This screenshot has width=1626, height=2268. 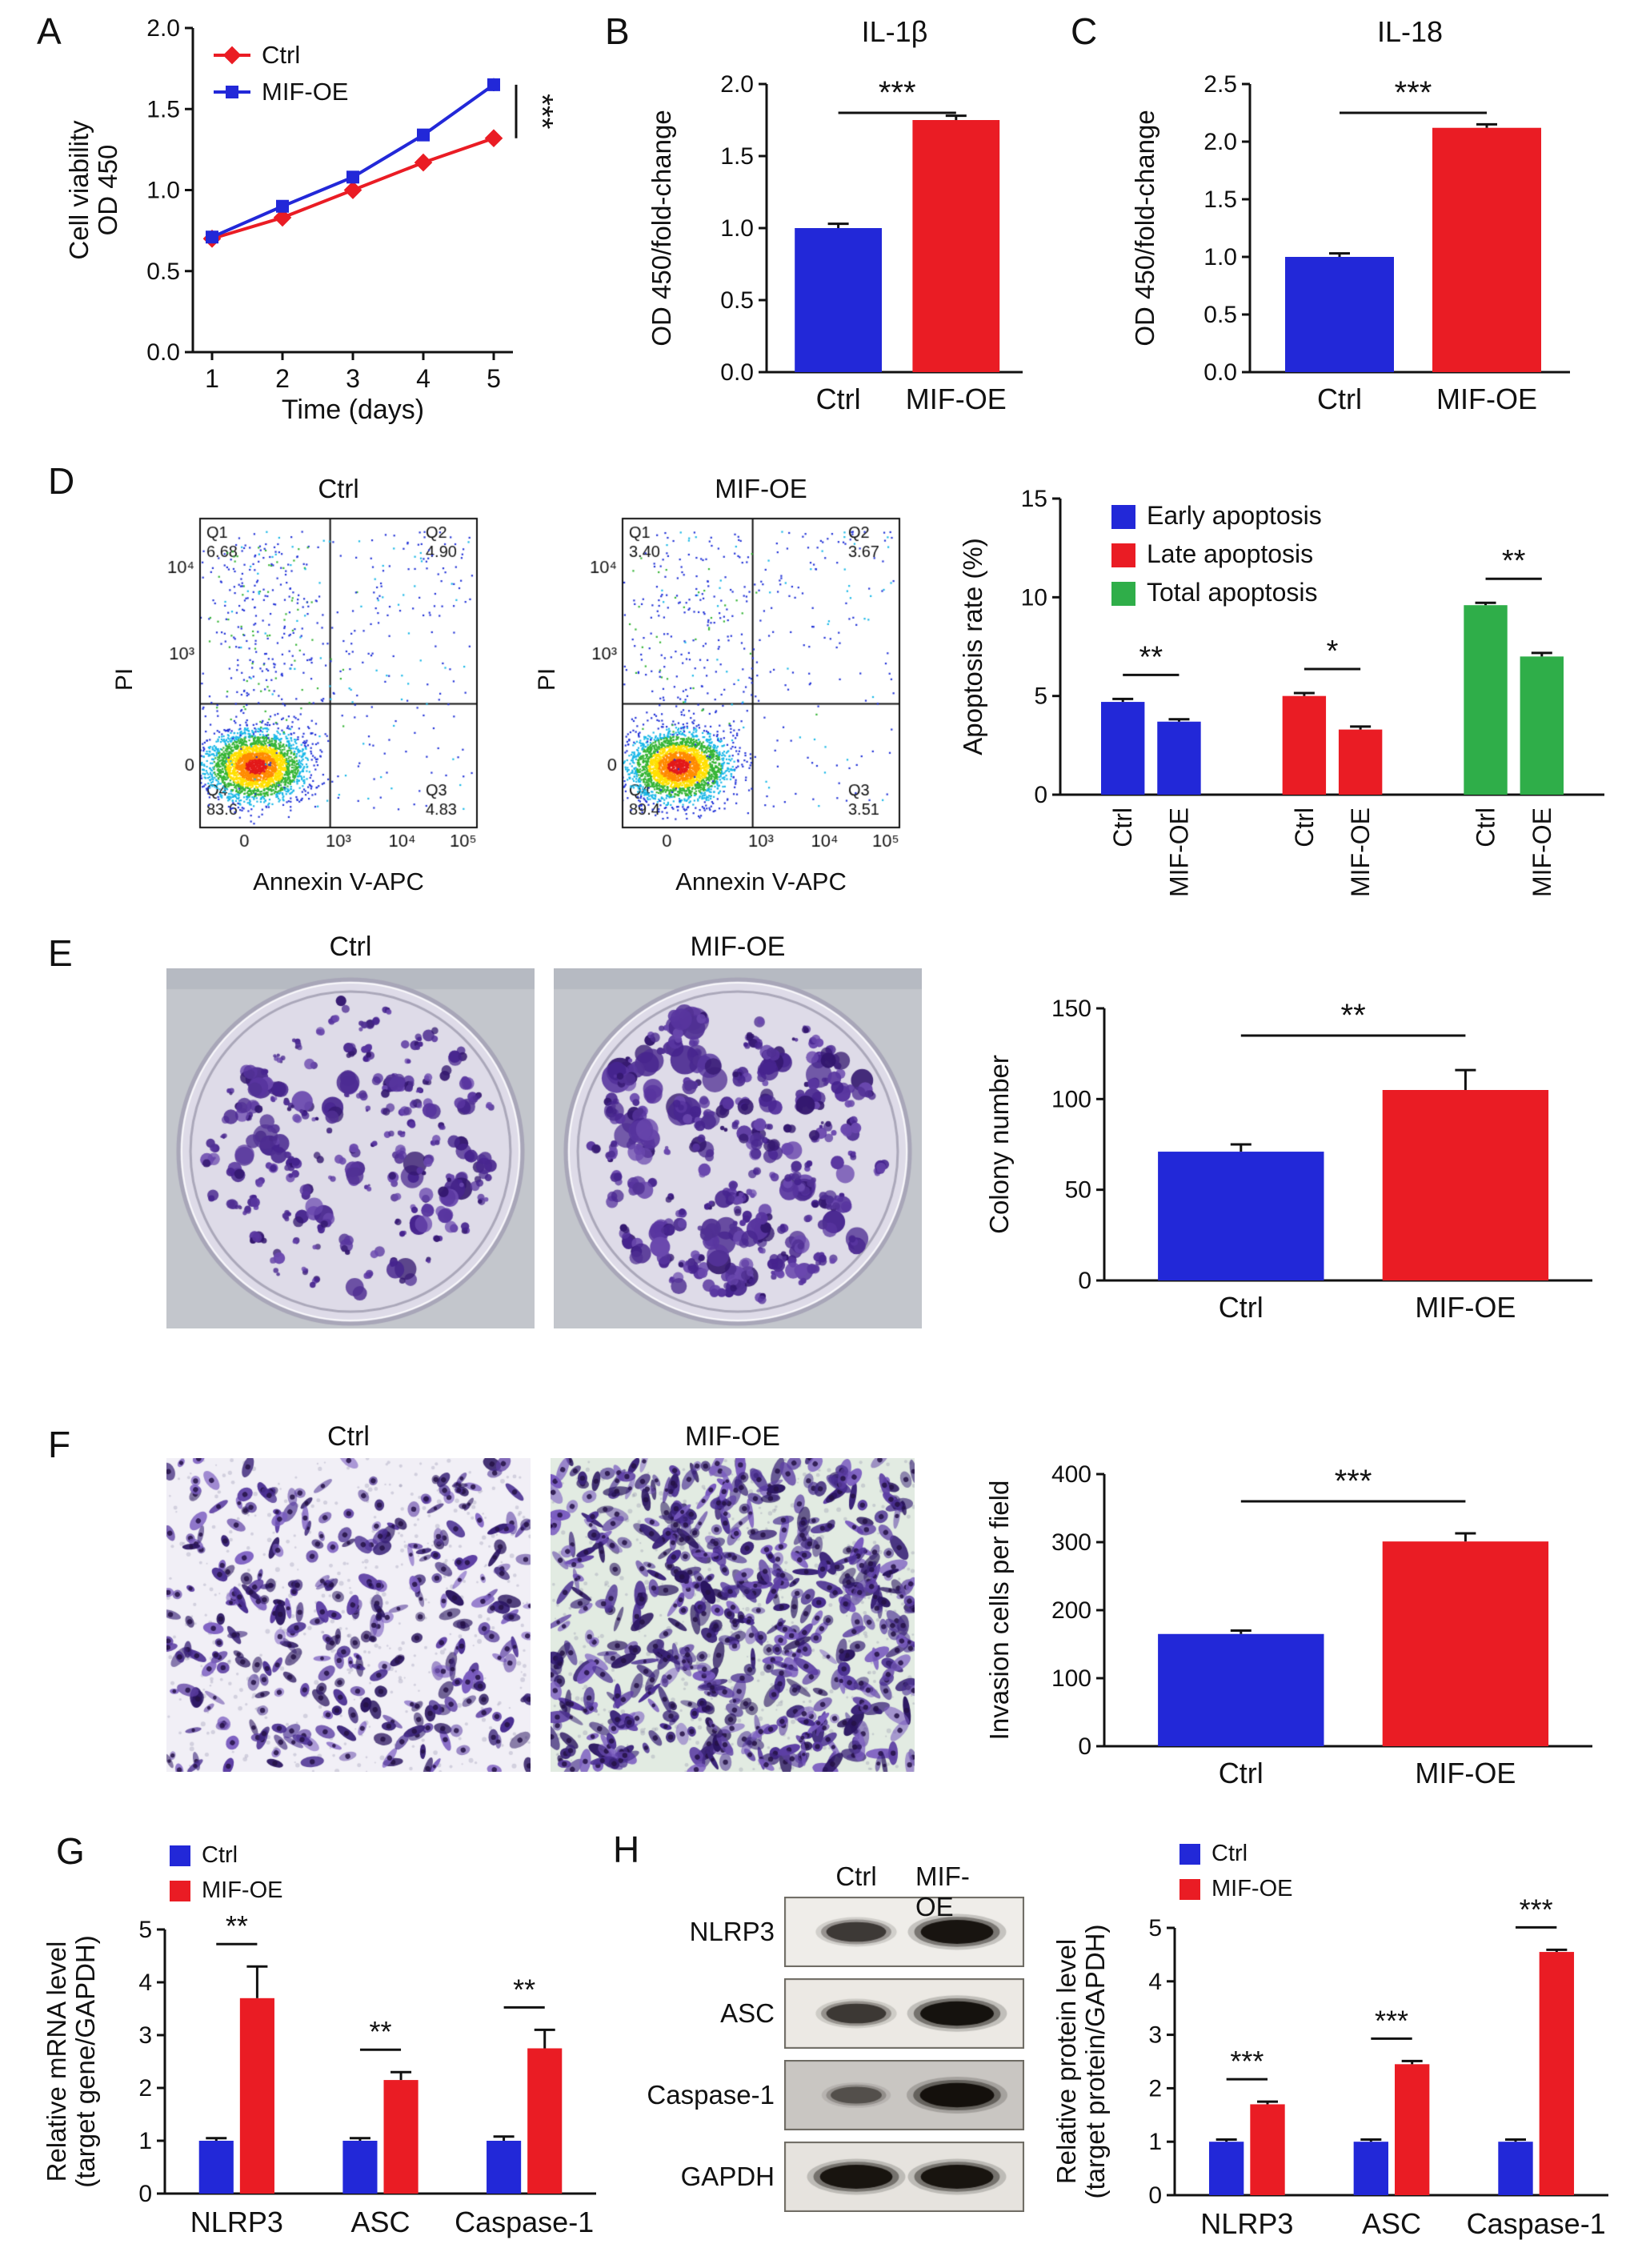 I want to click on blot-band-canvas-nlrp3, so click(x=904, y=1932).